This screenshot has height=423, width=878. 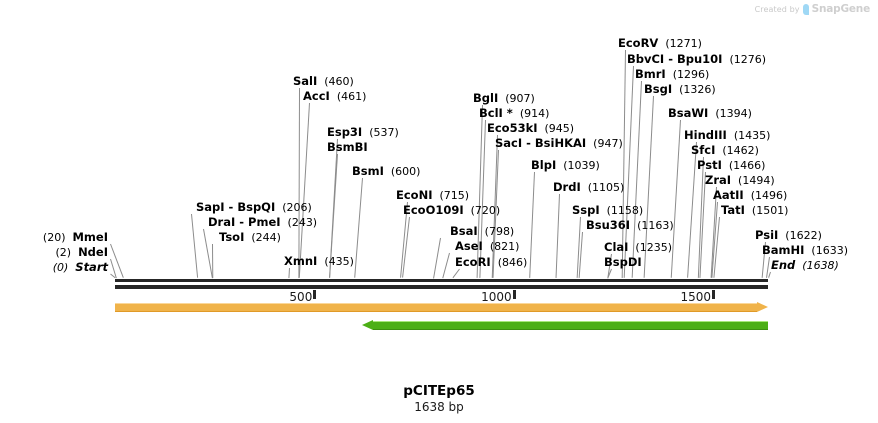 I want to click on site-position: (0), so click(x=64, y=267).